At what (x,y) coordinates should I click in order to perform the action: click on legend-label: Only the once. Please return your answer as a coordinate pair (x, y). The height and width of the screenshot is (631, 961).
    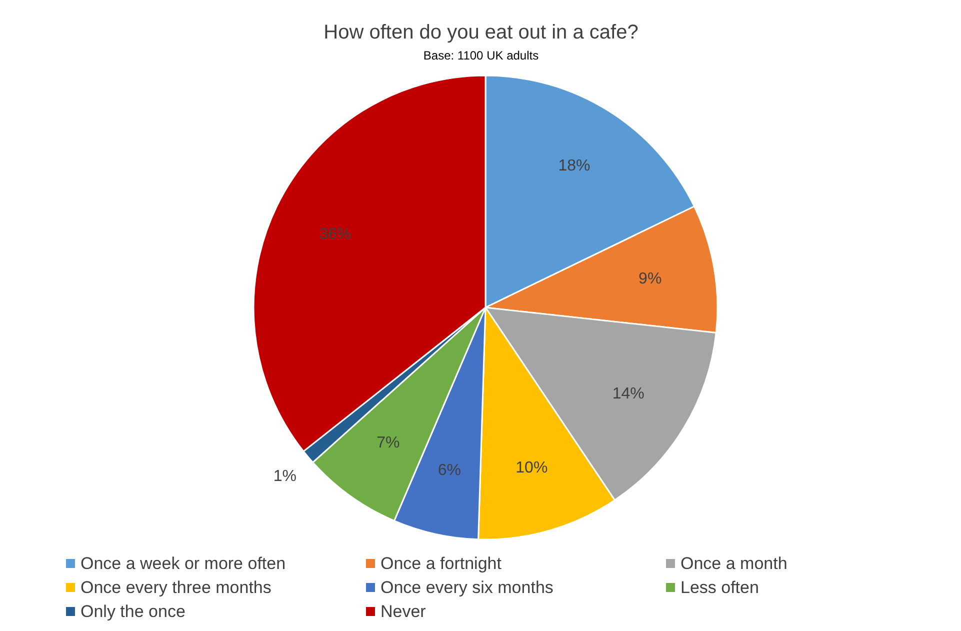
    Looking at the image, I should click on (133, 611).